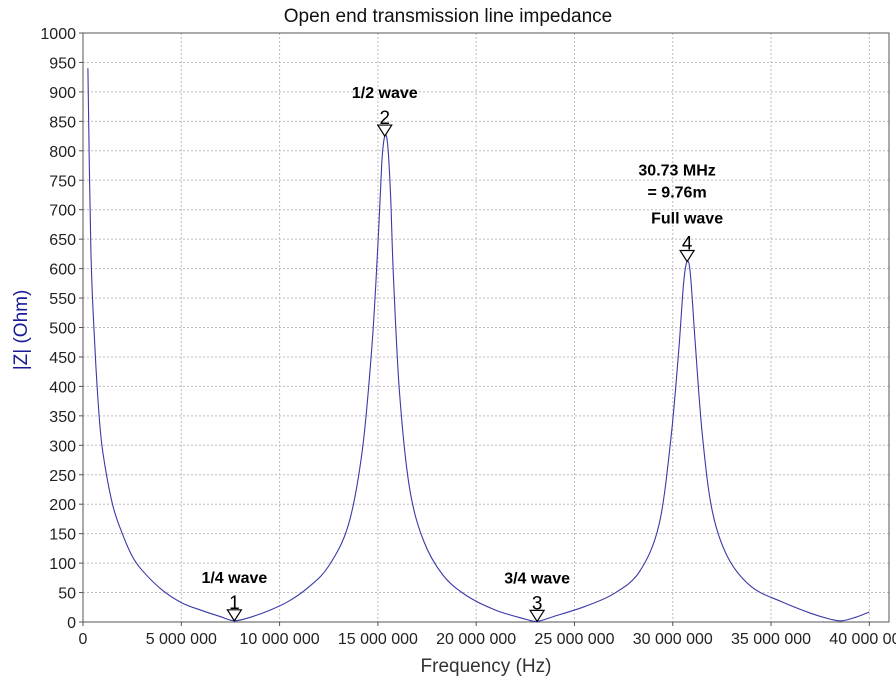 This screenshot has height=683, width=896. Describe the element at coordinates (62, 299) in the screenshot. I see `y-tick-label: 550` at that location.